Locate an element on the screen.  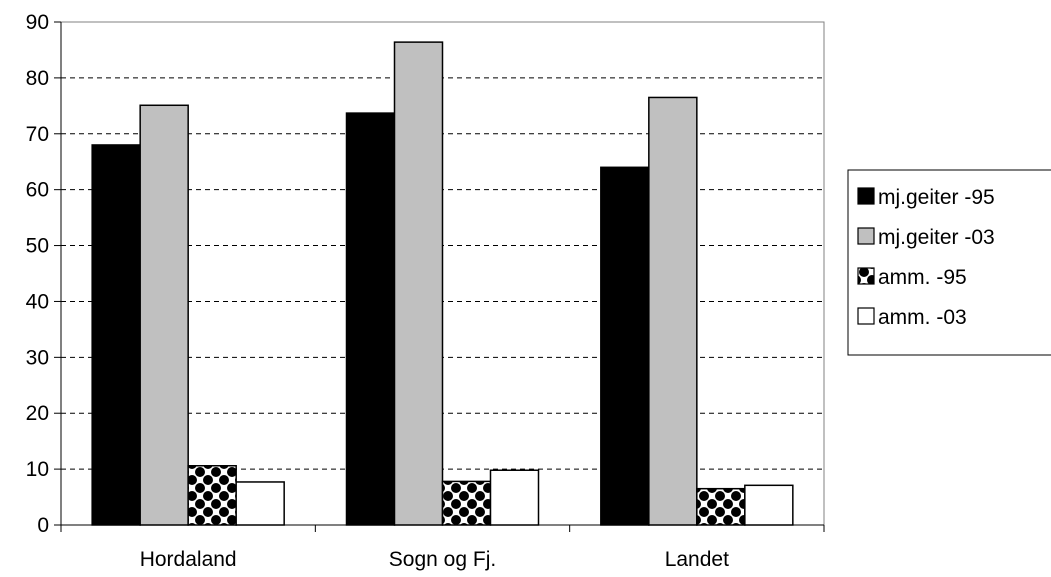
y-tick-label: 80 is located at coordinates (37, 78).